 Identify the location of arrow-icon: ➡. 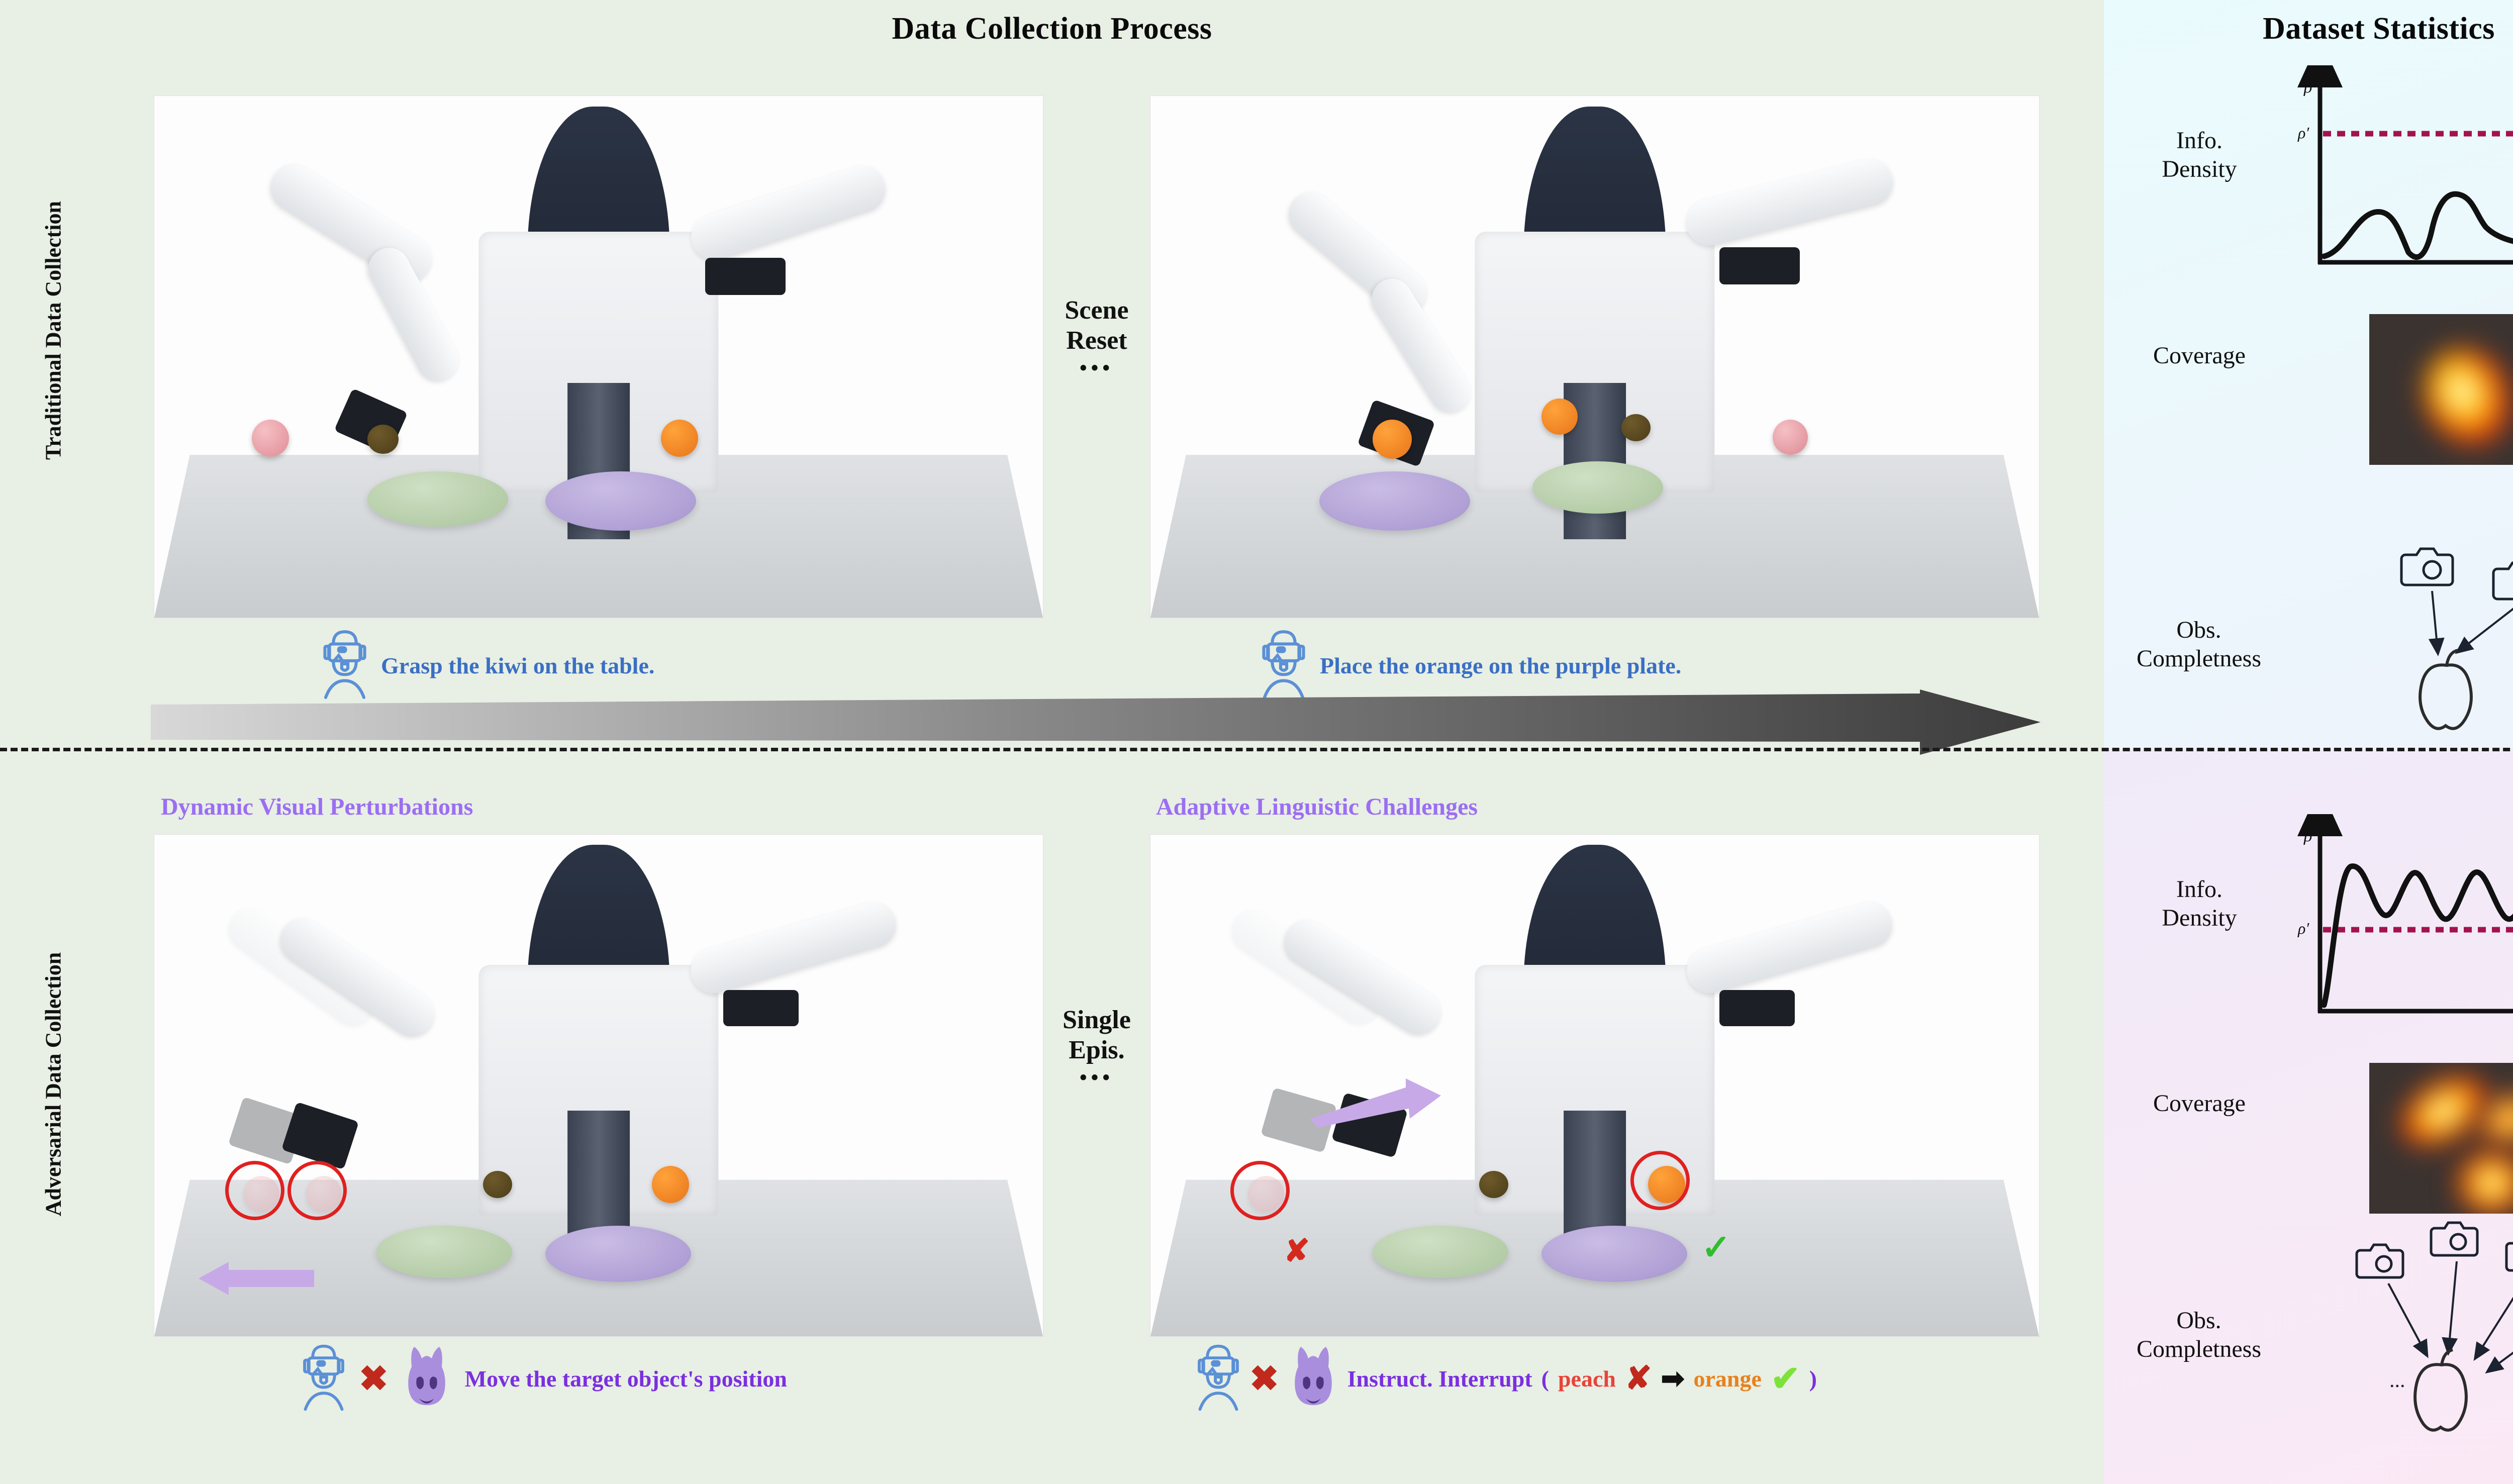
(1673, 1379).